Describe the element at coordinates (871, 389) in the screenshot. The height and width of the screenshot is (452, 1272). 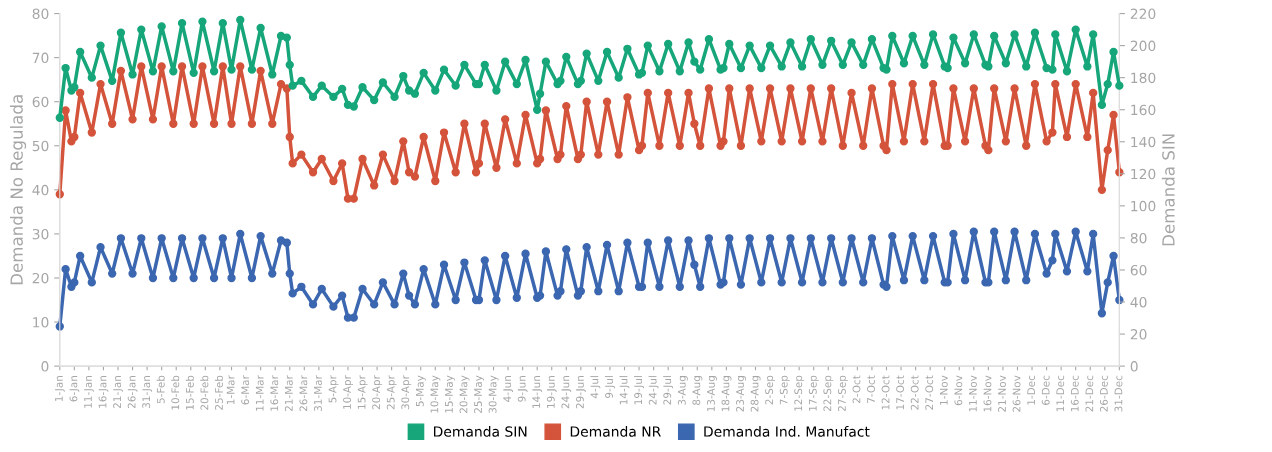
I see `x-tick-label: 7-Oct` at that location.